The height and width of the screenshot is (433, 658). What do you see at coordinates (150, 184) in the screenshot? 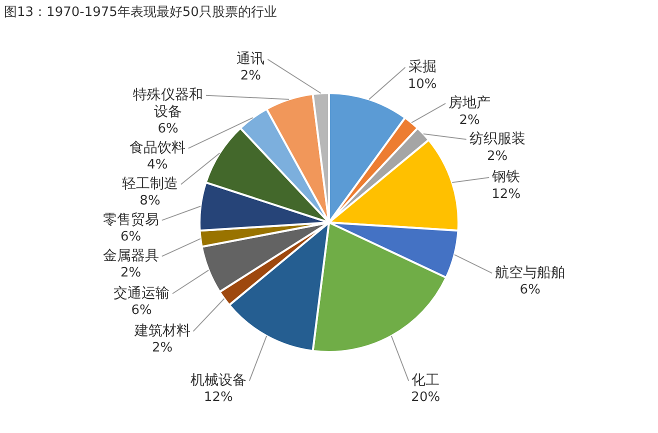
I see `slice-label: 轻工制造` at bounding box center [150, 184].